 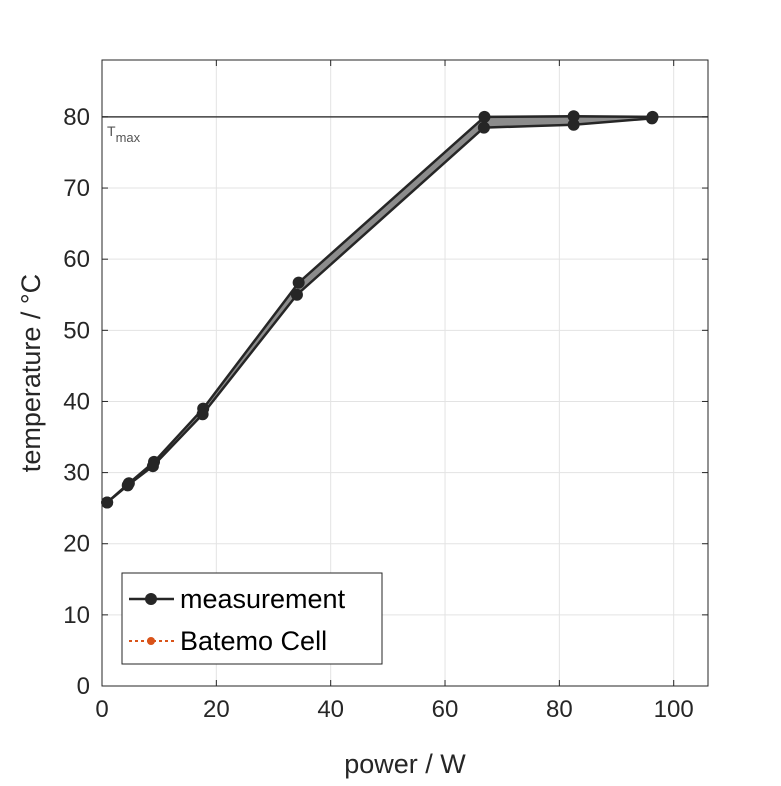 I want to click on x-tick-label: 80, so click(x=559, y=709).